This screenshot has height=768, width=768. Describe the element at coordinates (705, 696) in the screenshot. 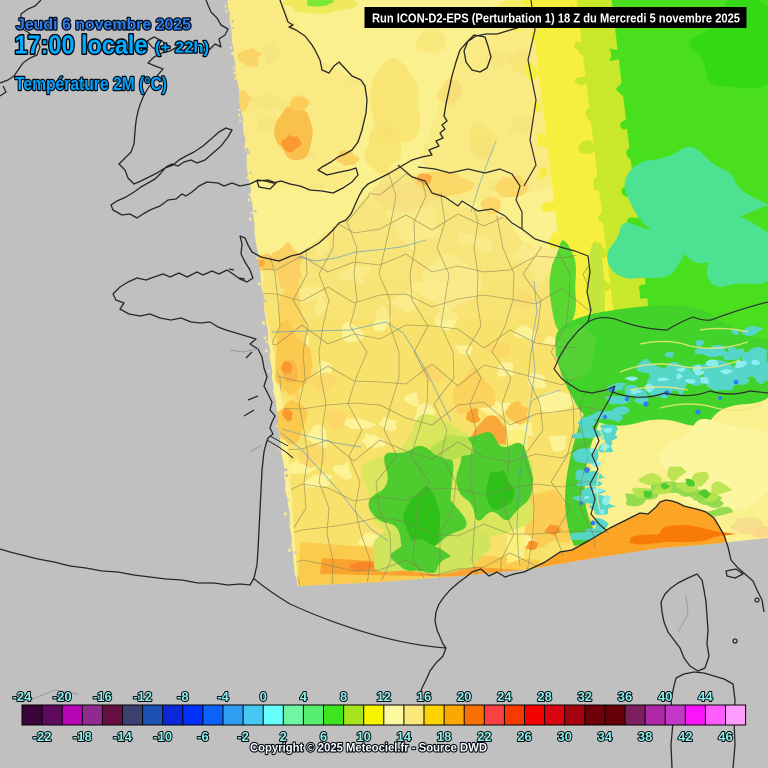

I see `svg-text: 44` at that location.